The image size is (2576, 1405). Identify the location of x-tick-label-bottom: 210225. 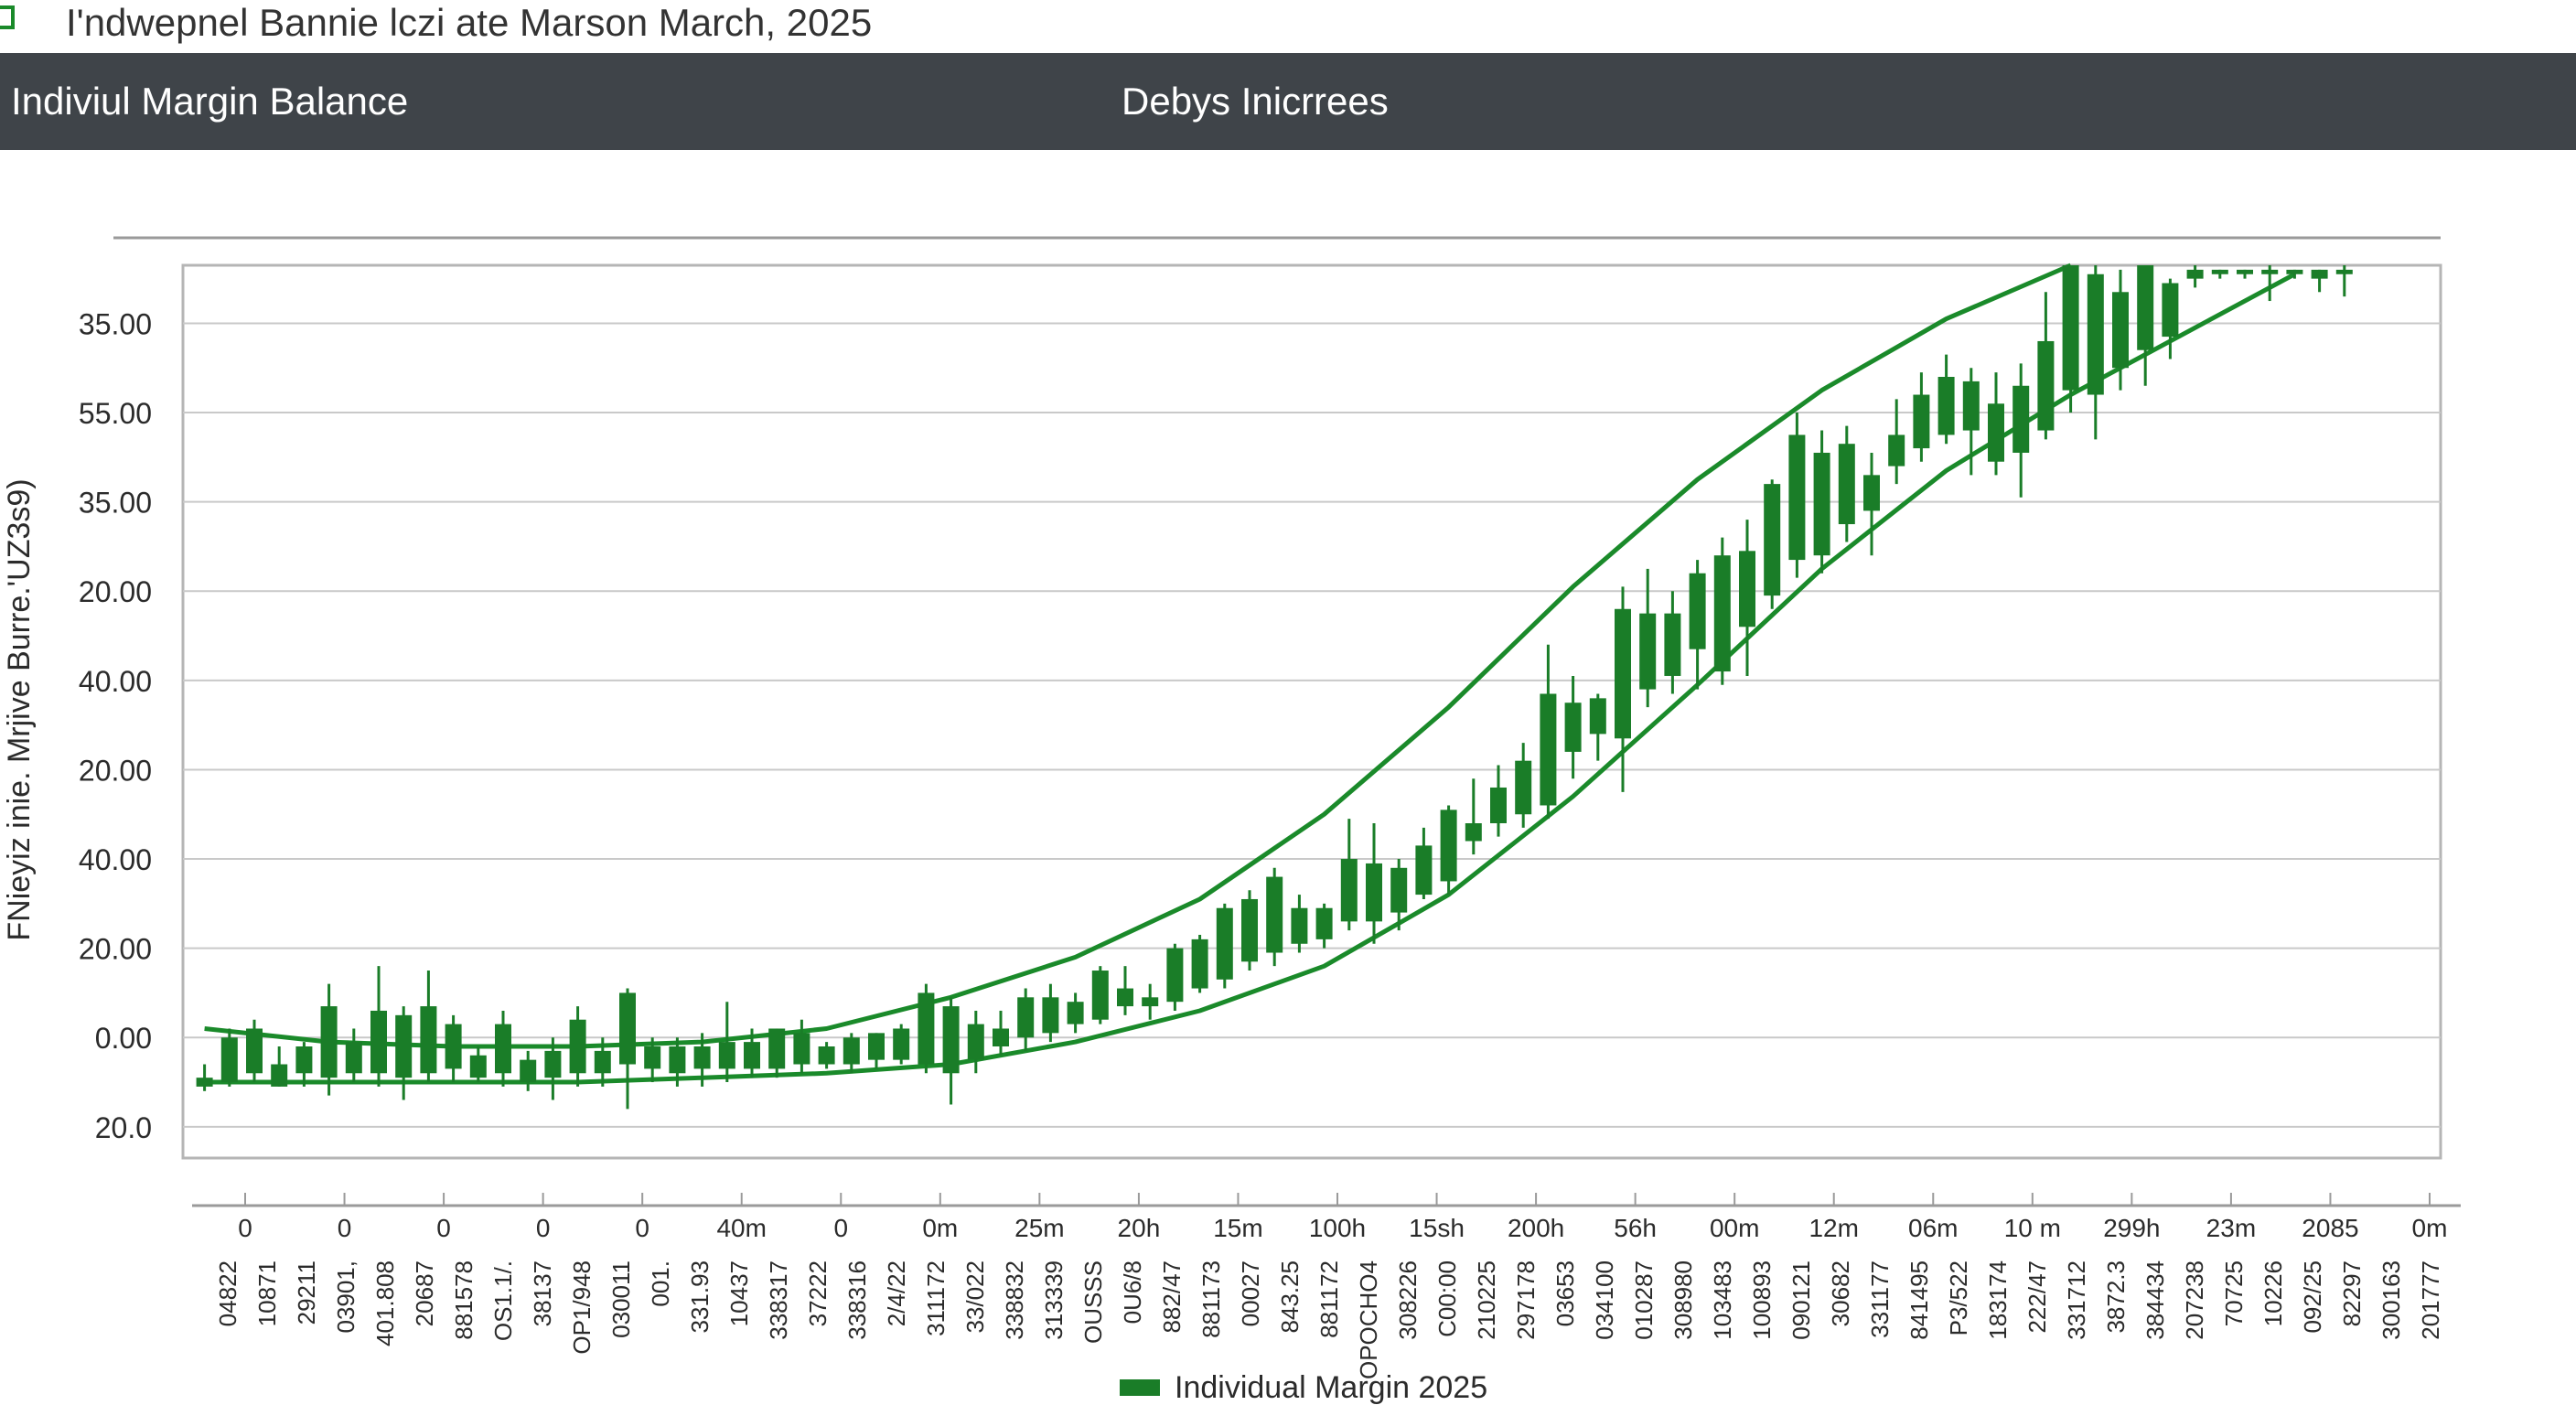
(1486, 1300).